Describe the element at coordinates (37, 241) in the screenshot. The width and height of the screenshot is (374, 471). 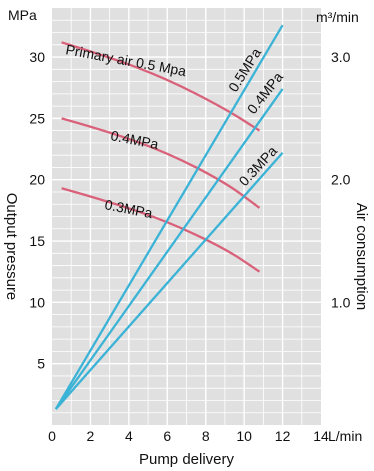
I see `y-left-tick-label: 15` at that location.